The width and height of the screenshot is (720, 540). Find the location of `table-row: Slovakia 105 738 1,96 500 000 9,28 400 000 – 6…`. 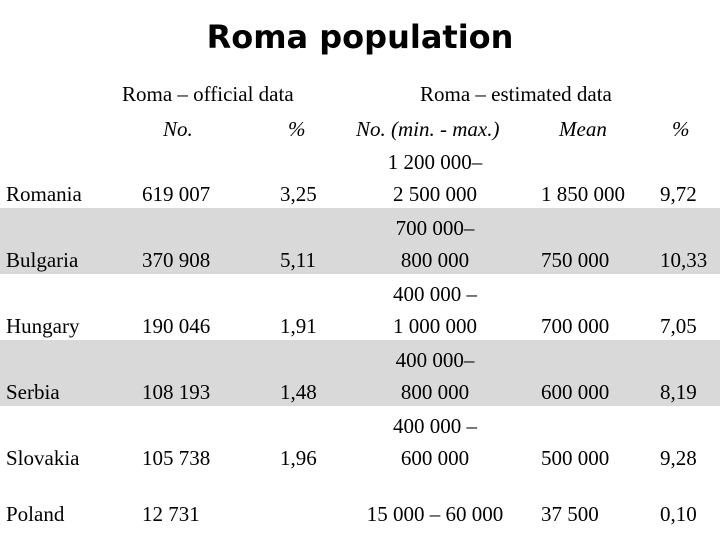

table-row: Slovakia 105 738 1,96 500 000 9,28 400 000 – 6… is located at coordinates (360, 439).